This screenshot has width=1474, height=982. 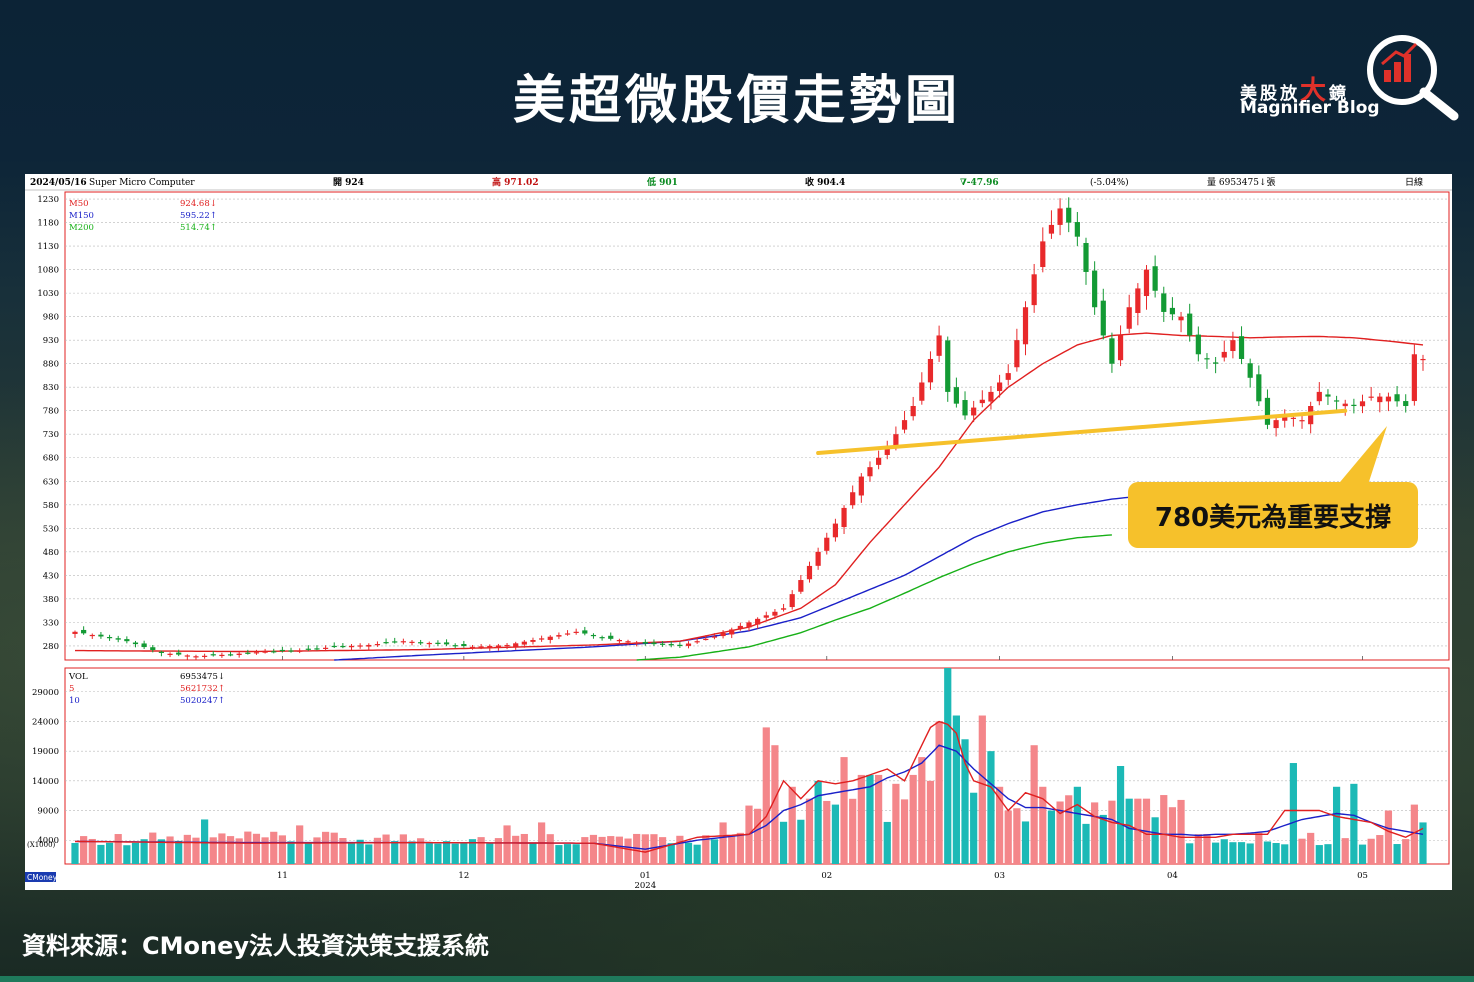 I want to click on header-close: 收 904.4, so click(x=825, y=182).